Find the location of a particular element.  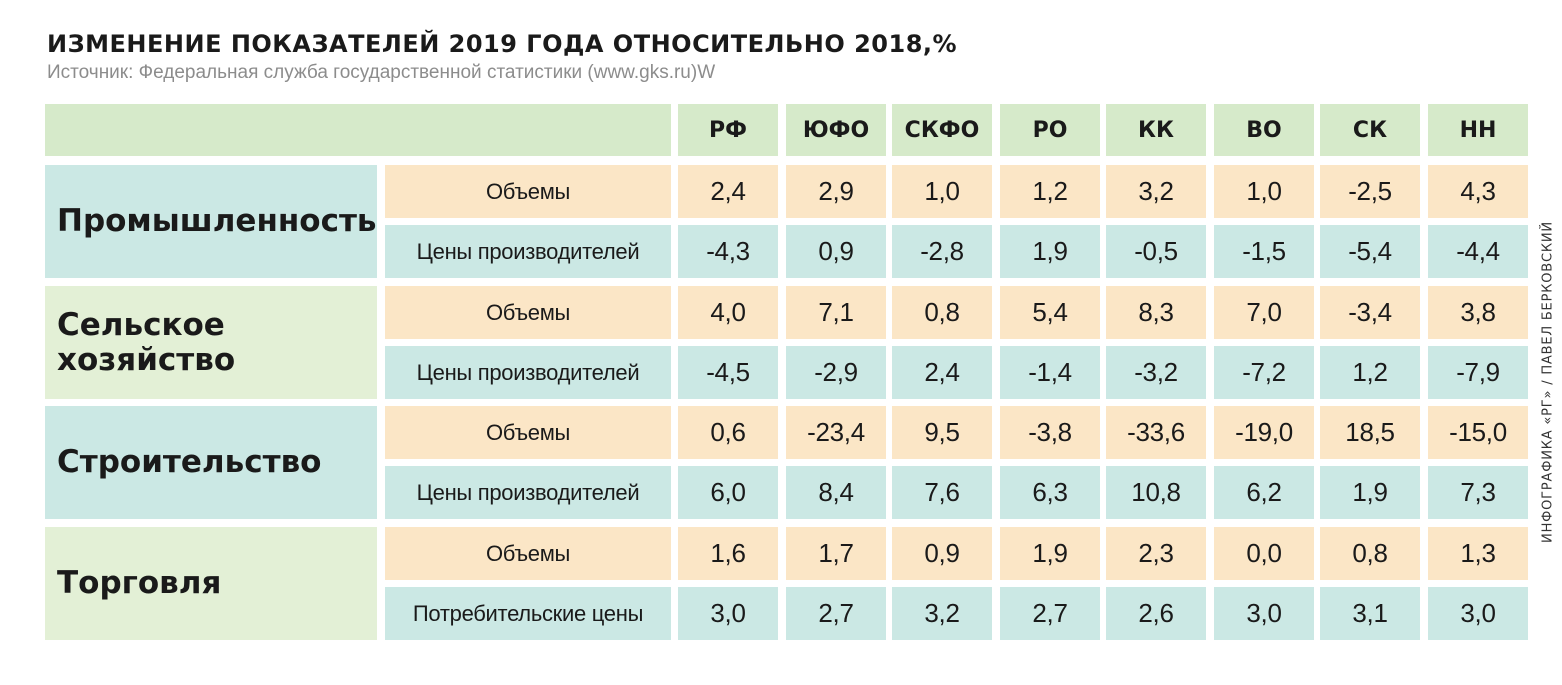

value-cell: 2,3 is located at coordinates (1156, 553).